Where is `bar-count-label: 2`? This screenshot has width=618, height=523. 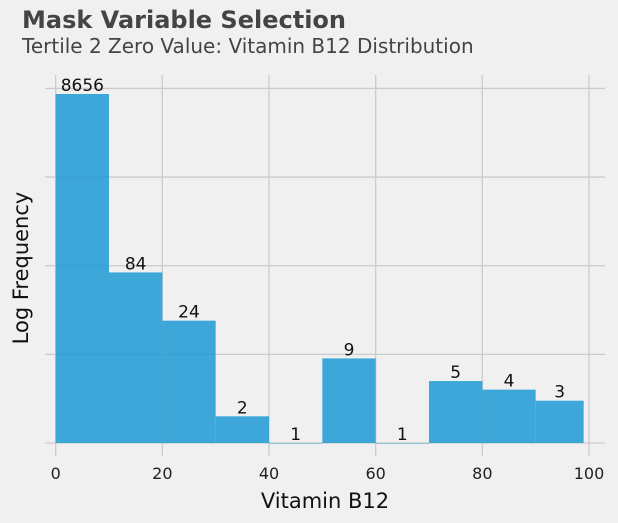 bar-count-label: 2 is located at coordinates (242, 408).